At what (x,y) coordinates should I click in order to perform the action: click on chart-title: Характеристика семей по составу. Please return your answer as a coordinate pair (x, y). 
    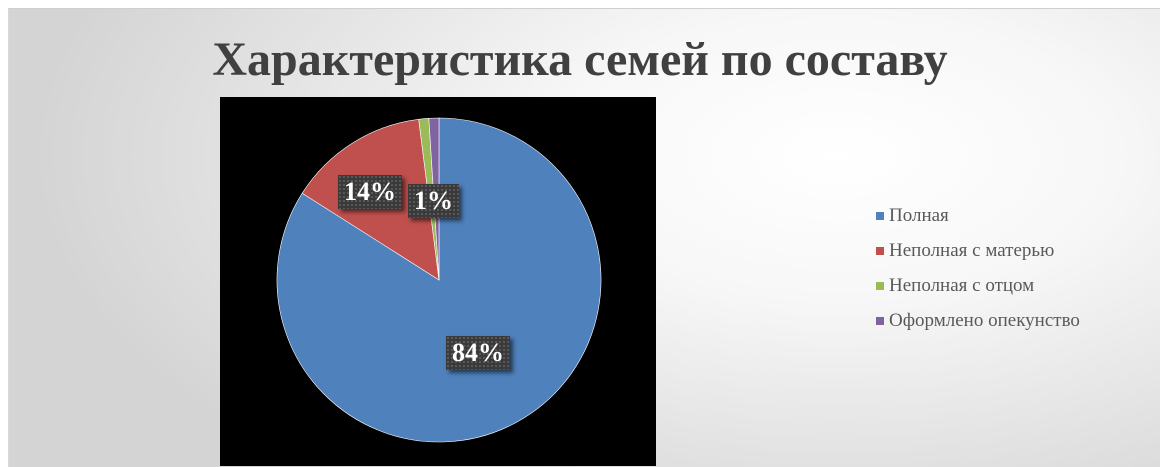
    Looking at the image, I should click on (580, 59).